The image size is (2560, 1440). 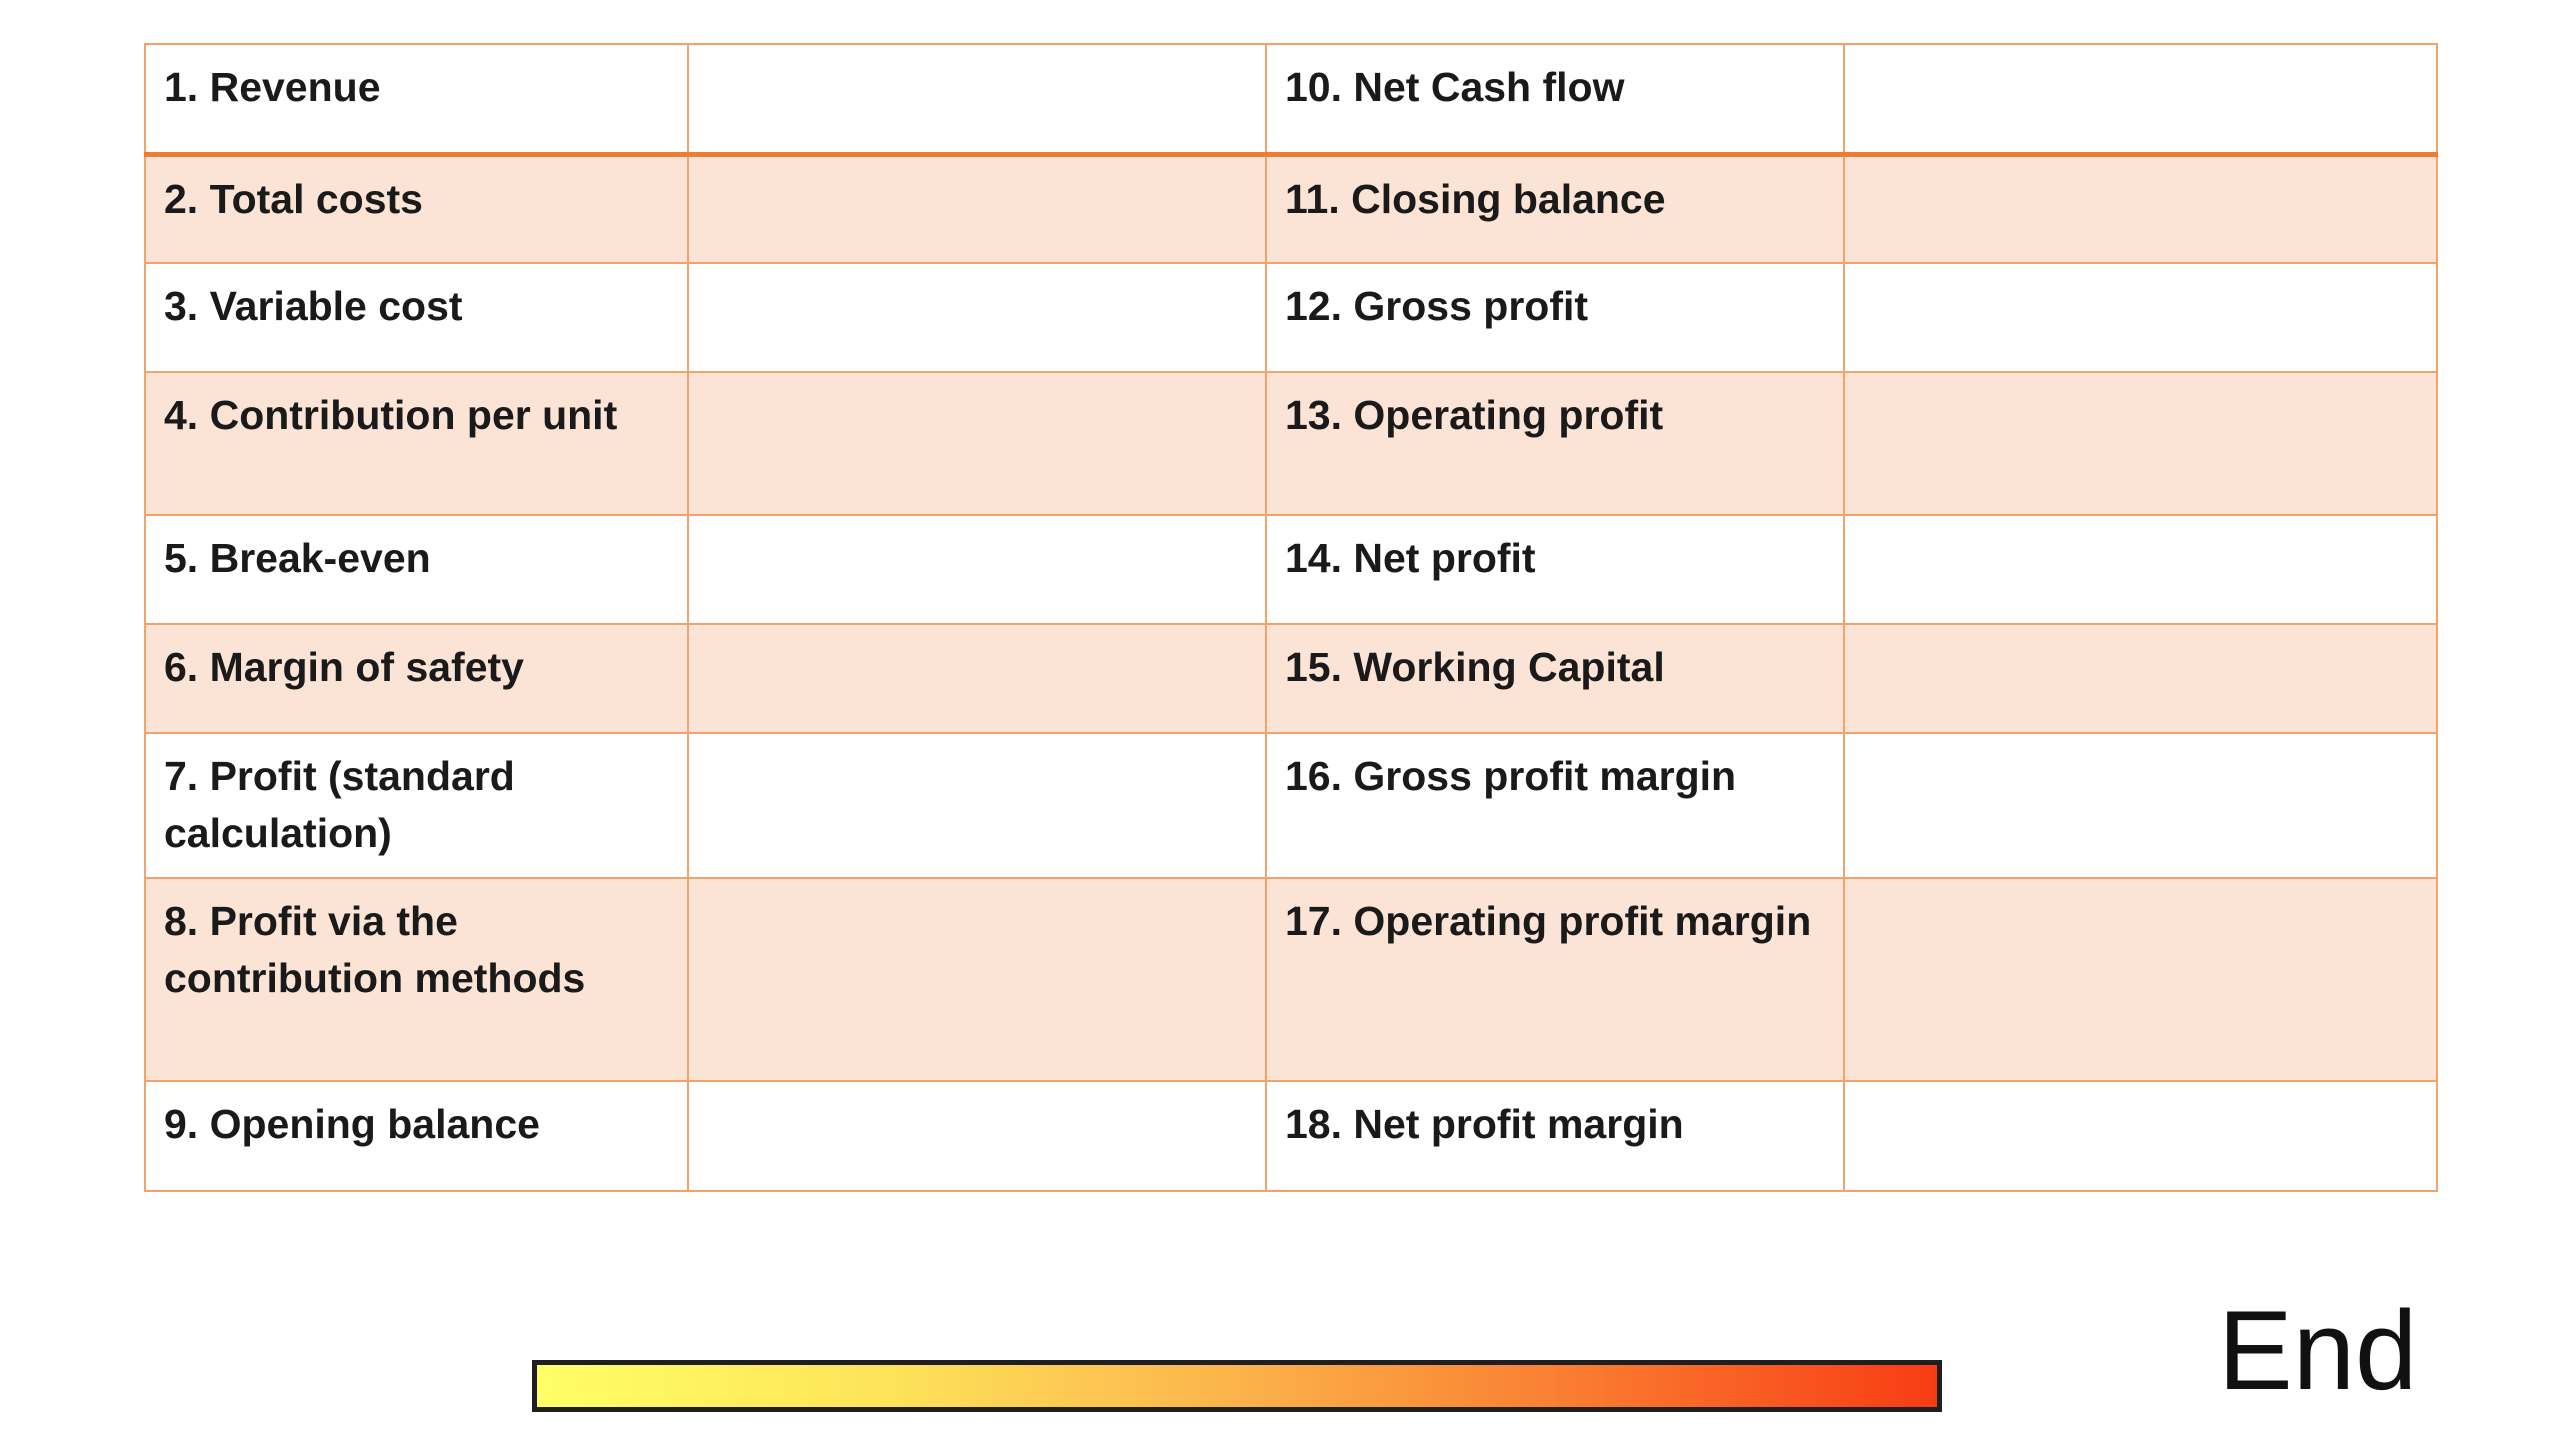 I want to click on formula-label: 12. Gross profit, so click(x=1555, y=317).